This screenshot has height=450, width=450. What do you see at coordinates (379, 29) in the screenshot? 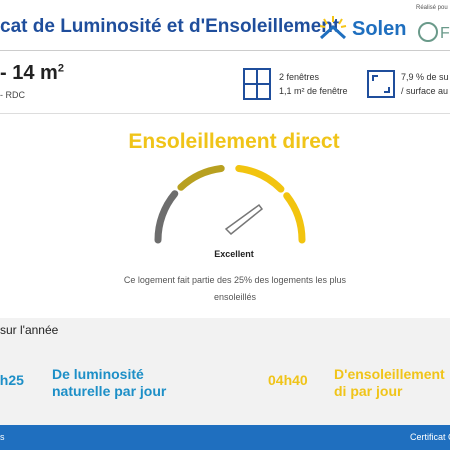
I see `brand-name: Solen` at bounding box center [379, 29].